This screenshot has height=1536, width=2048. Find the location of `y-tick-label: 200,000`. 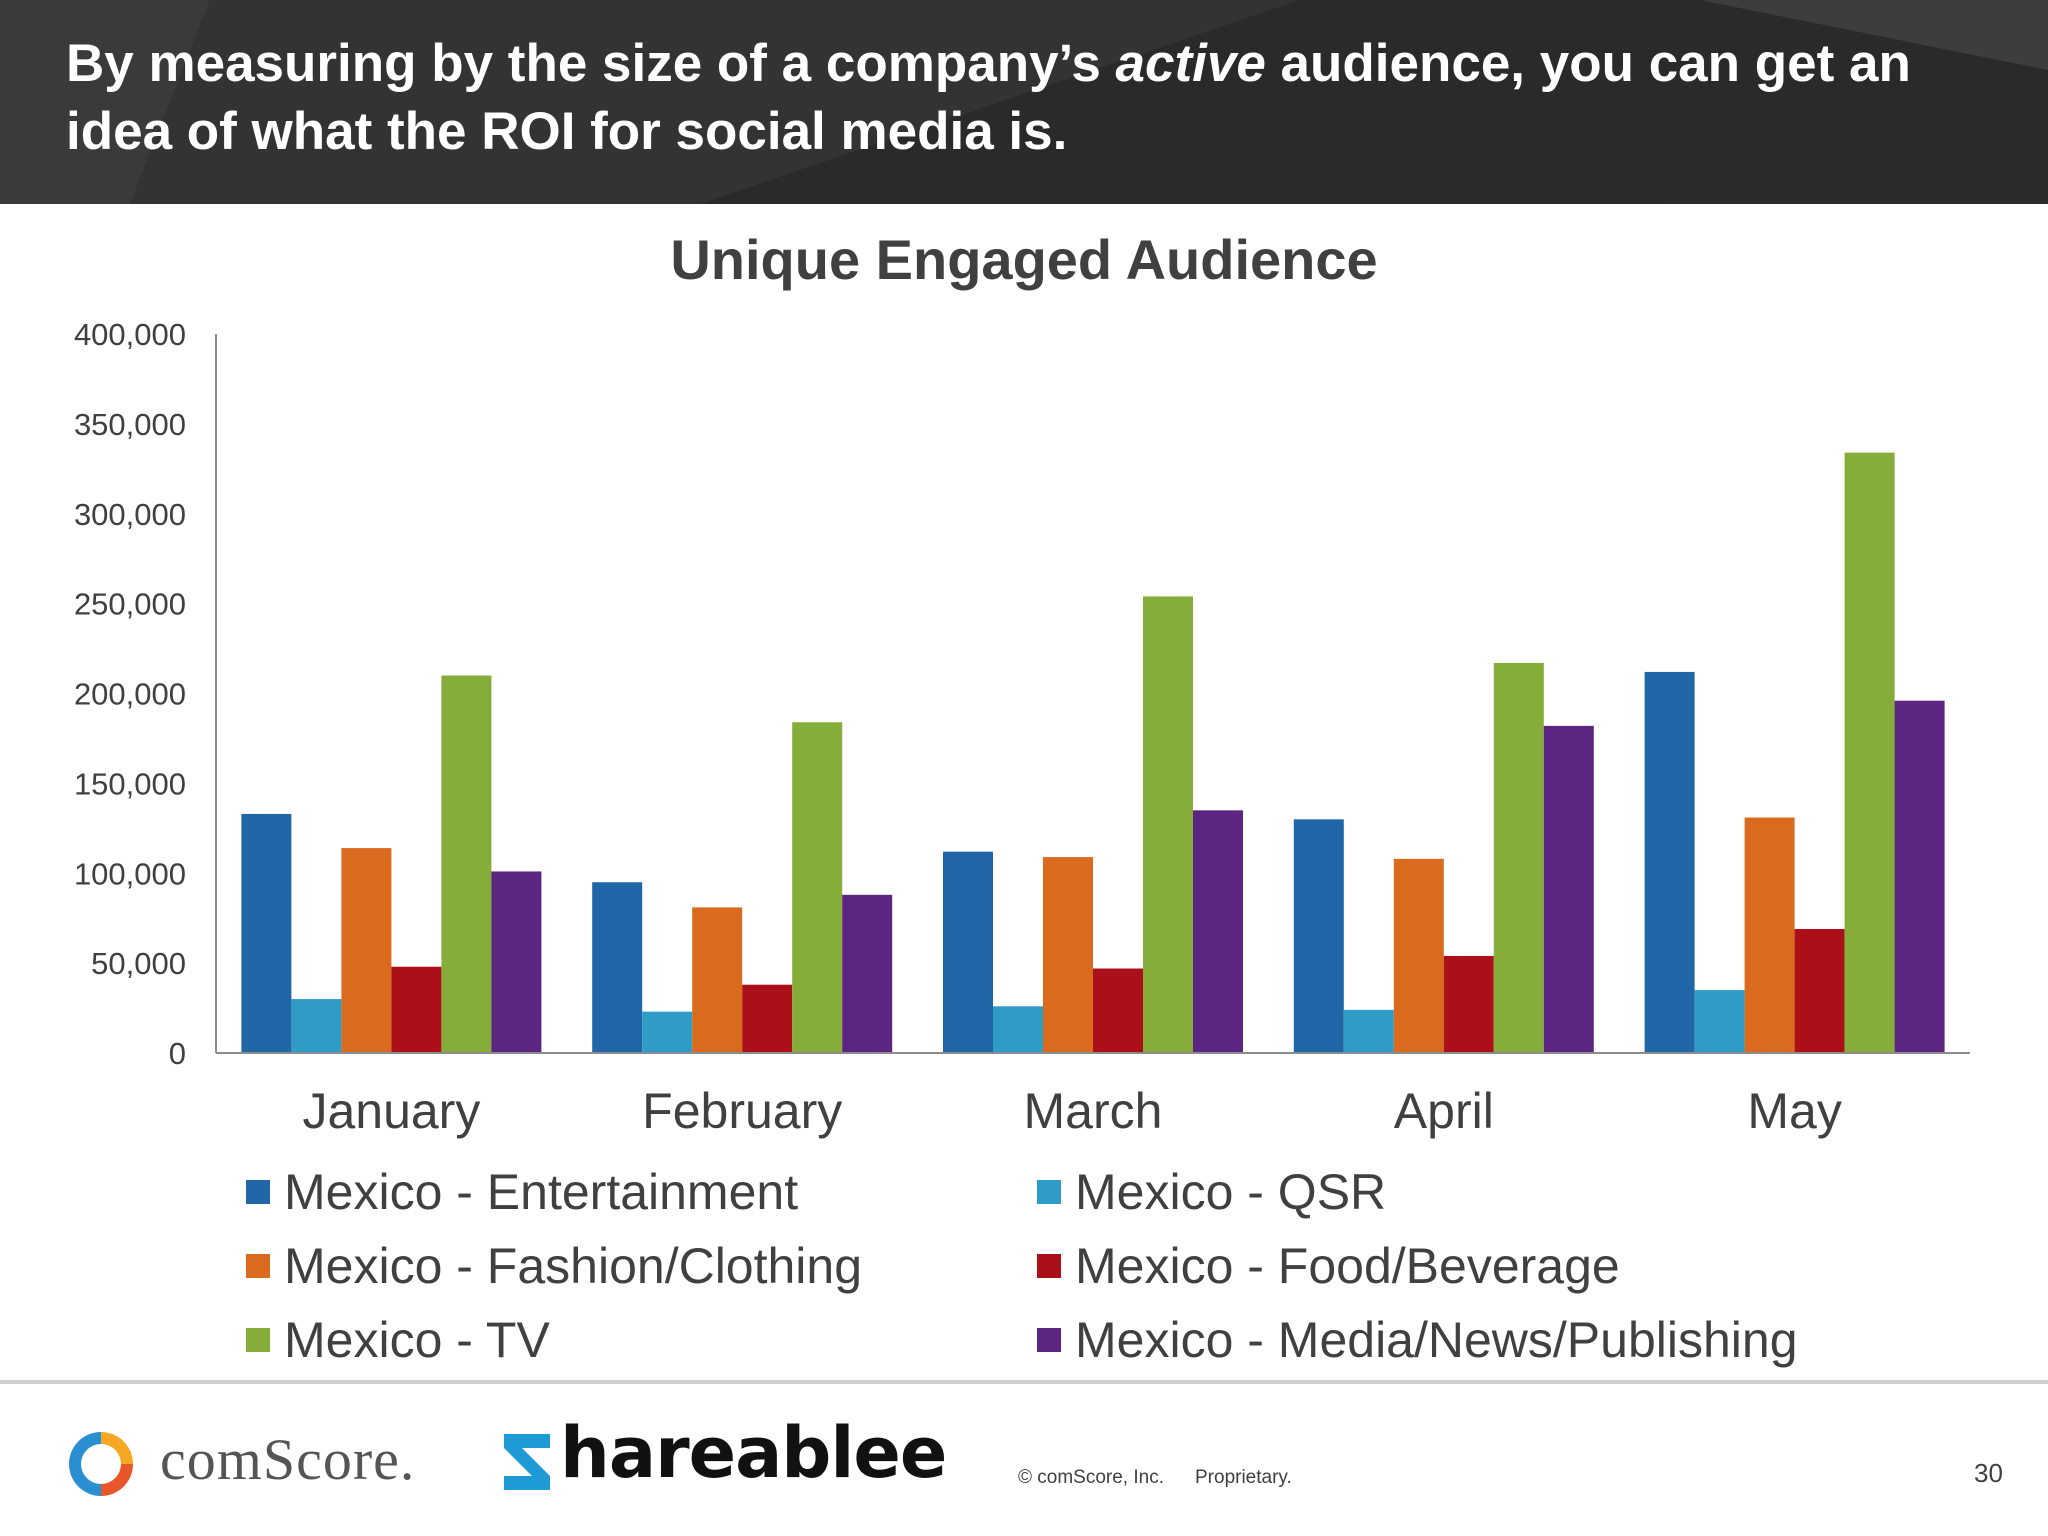

y-tick-label: 200,000 is located at coordinates (130, 694).